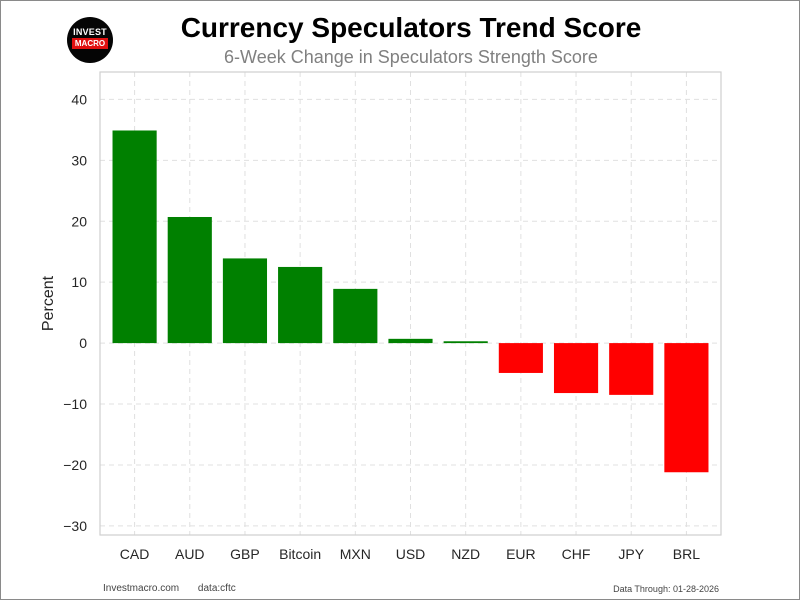 This screenshot has height=600, width=800. What do you see at coordinates (134, 237) in the screenshot?
I see `bar-cad` at bounding box center [134, 237].